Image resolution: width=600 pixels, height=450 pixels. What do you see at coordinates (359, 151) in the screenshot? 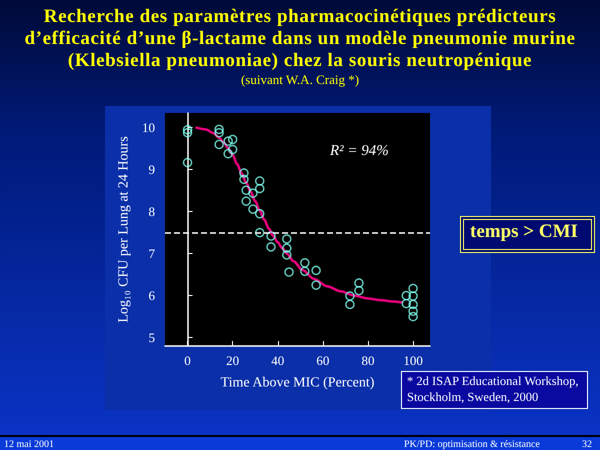
I see `annotation: R² = 94%` at bounding box center [359, 151].